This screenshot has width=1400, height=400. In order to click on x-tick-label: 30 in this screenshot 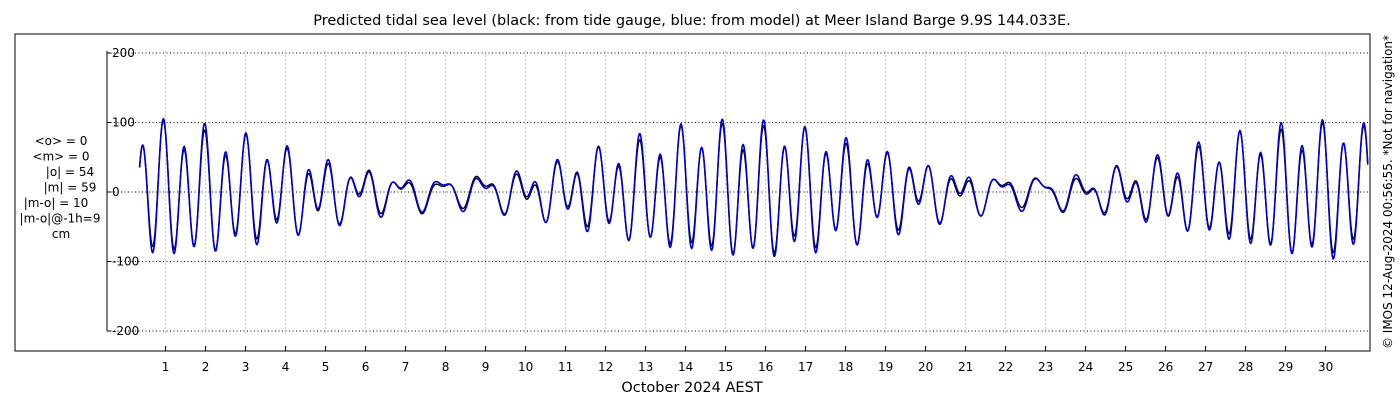, I will do `click(1325, 367)`.